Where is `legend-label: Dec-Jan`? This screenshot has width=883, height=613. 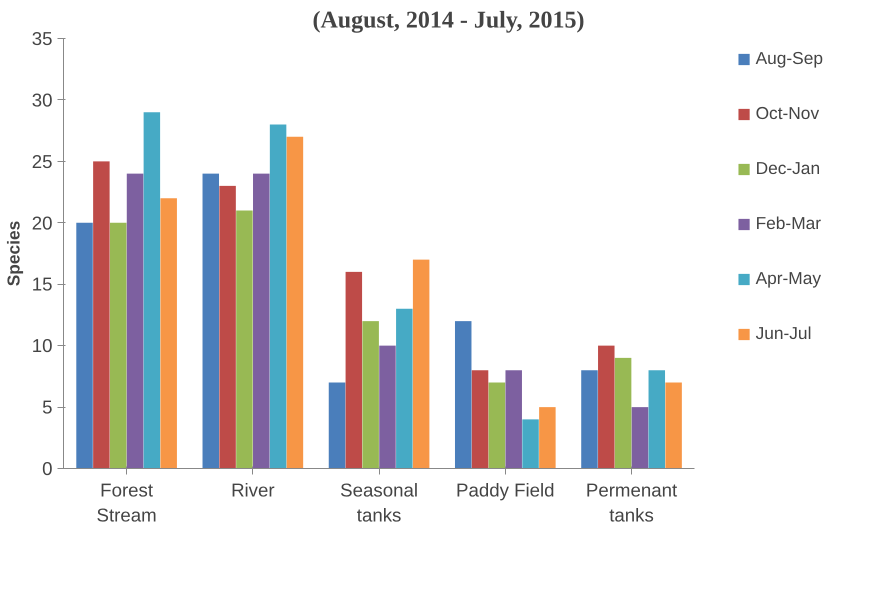 legend-label: Dec-Jan is located at coordinates (788, 168).